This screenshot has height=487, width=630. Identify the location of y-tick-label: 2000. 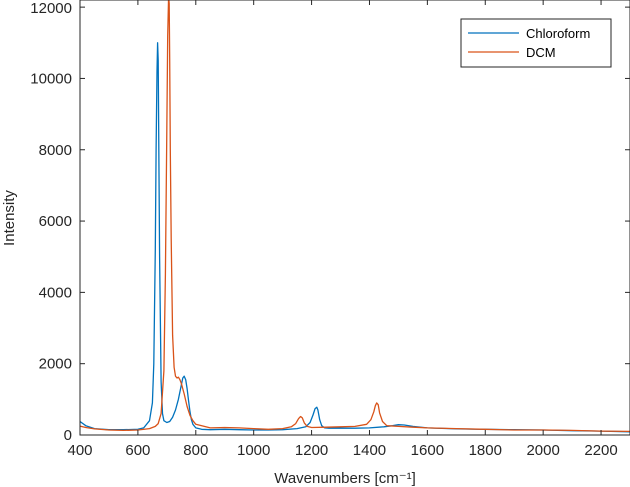
(55, 364).